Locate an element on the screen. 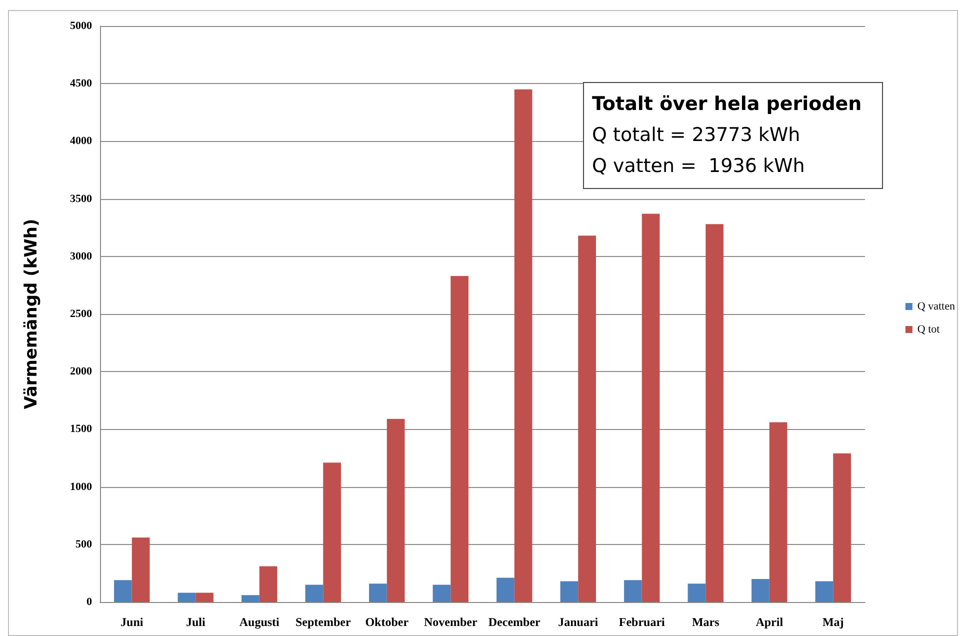 The image size is (962, 636). x-tick-label: Juli is located at coordinates (196, 622).